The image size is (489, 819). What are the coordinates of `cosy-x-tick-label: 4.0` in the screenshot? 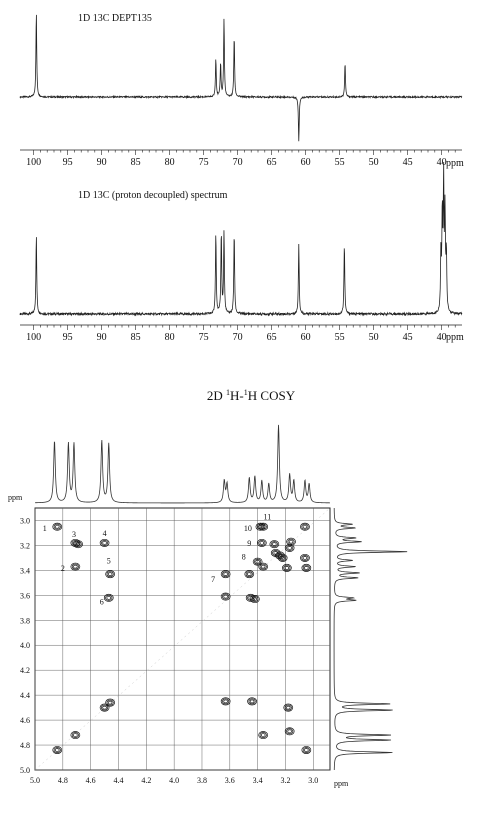 It's located at (174, 780).